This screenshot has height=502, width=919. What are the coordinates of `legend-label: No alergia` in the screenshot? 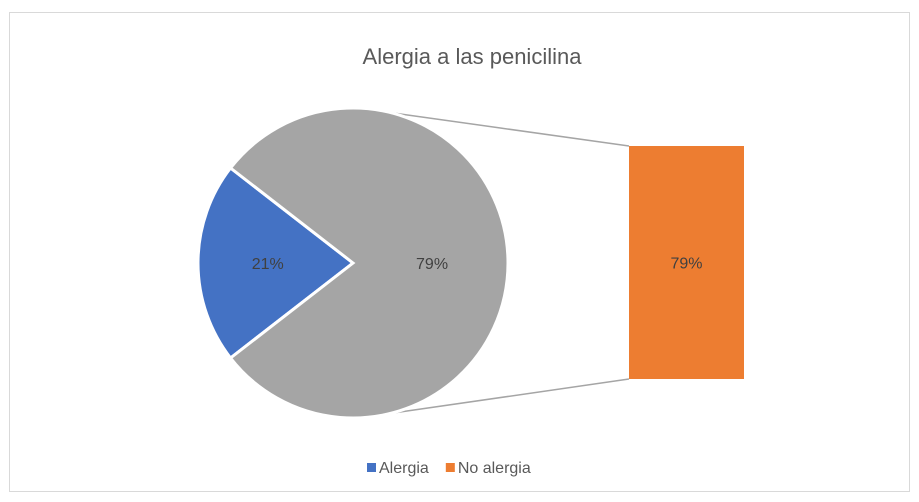 It's located at (494, 468).